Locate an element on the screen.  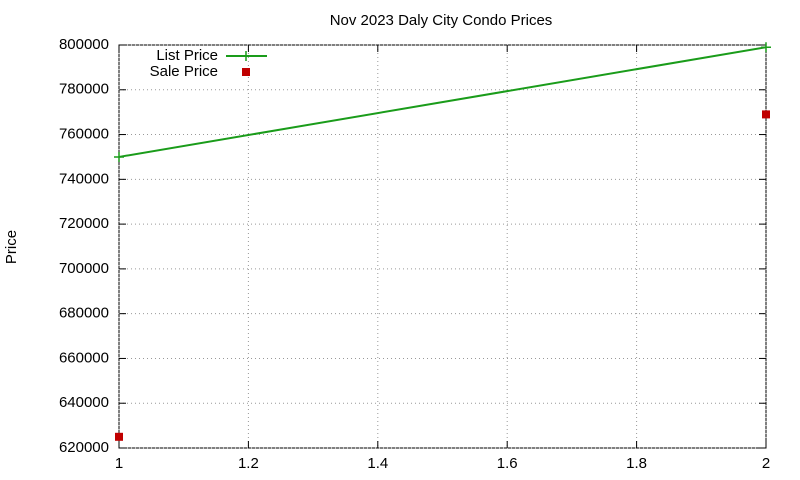
y-tick-label: 760000 is located at coordinates (84, 134).